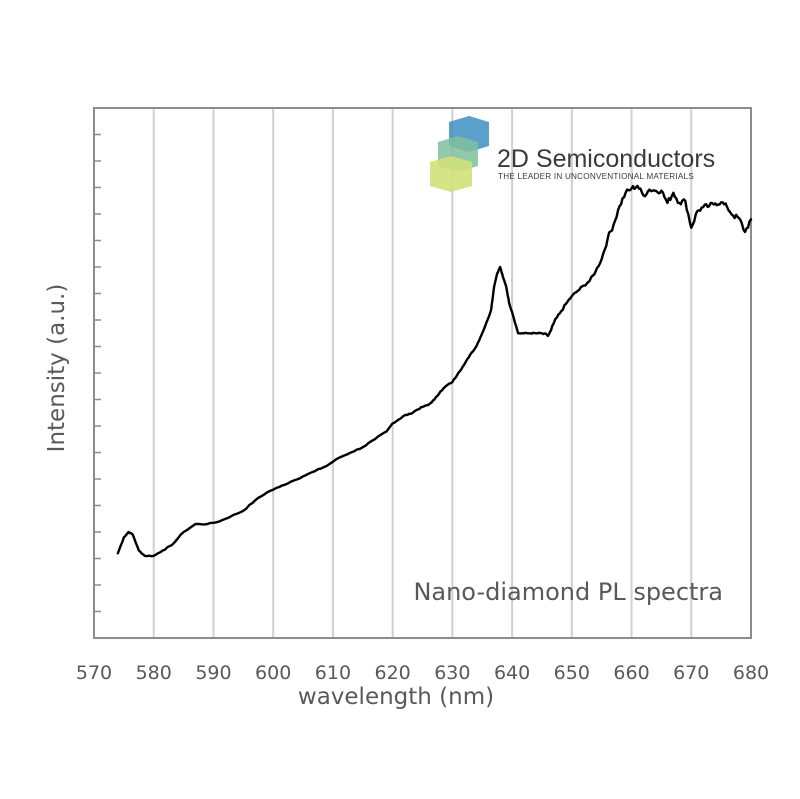 The width and height of the screenshot is (800, 799). I want to click on y-axis-title: Intensity (a.u.), so click(57, 368).